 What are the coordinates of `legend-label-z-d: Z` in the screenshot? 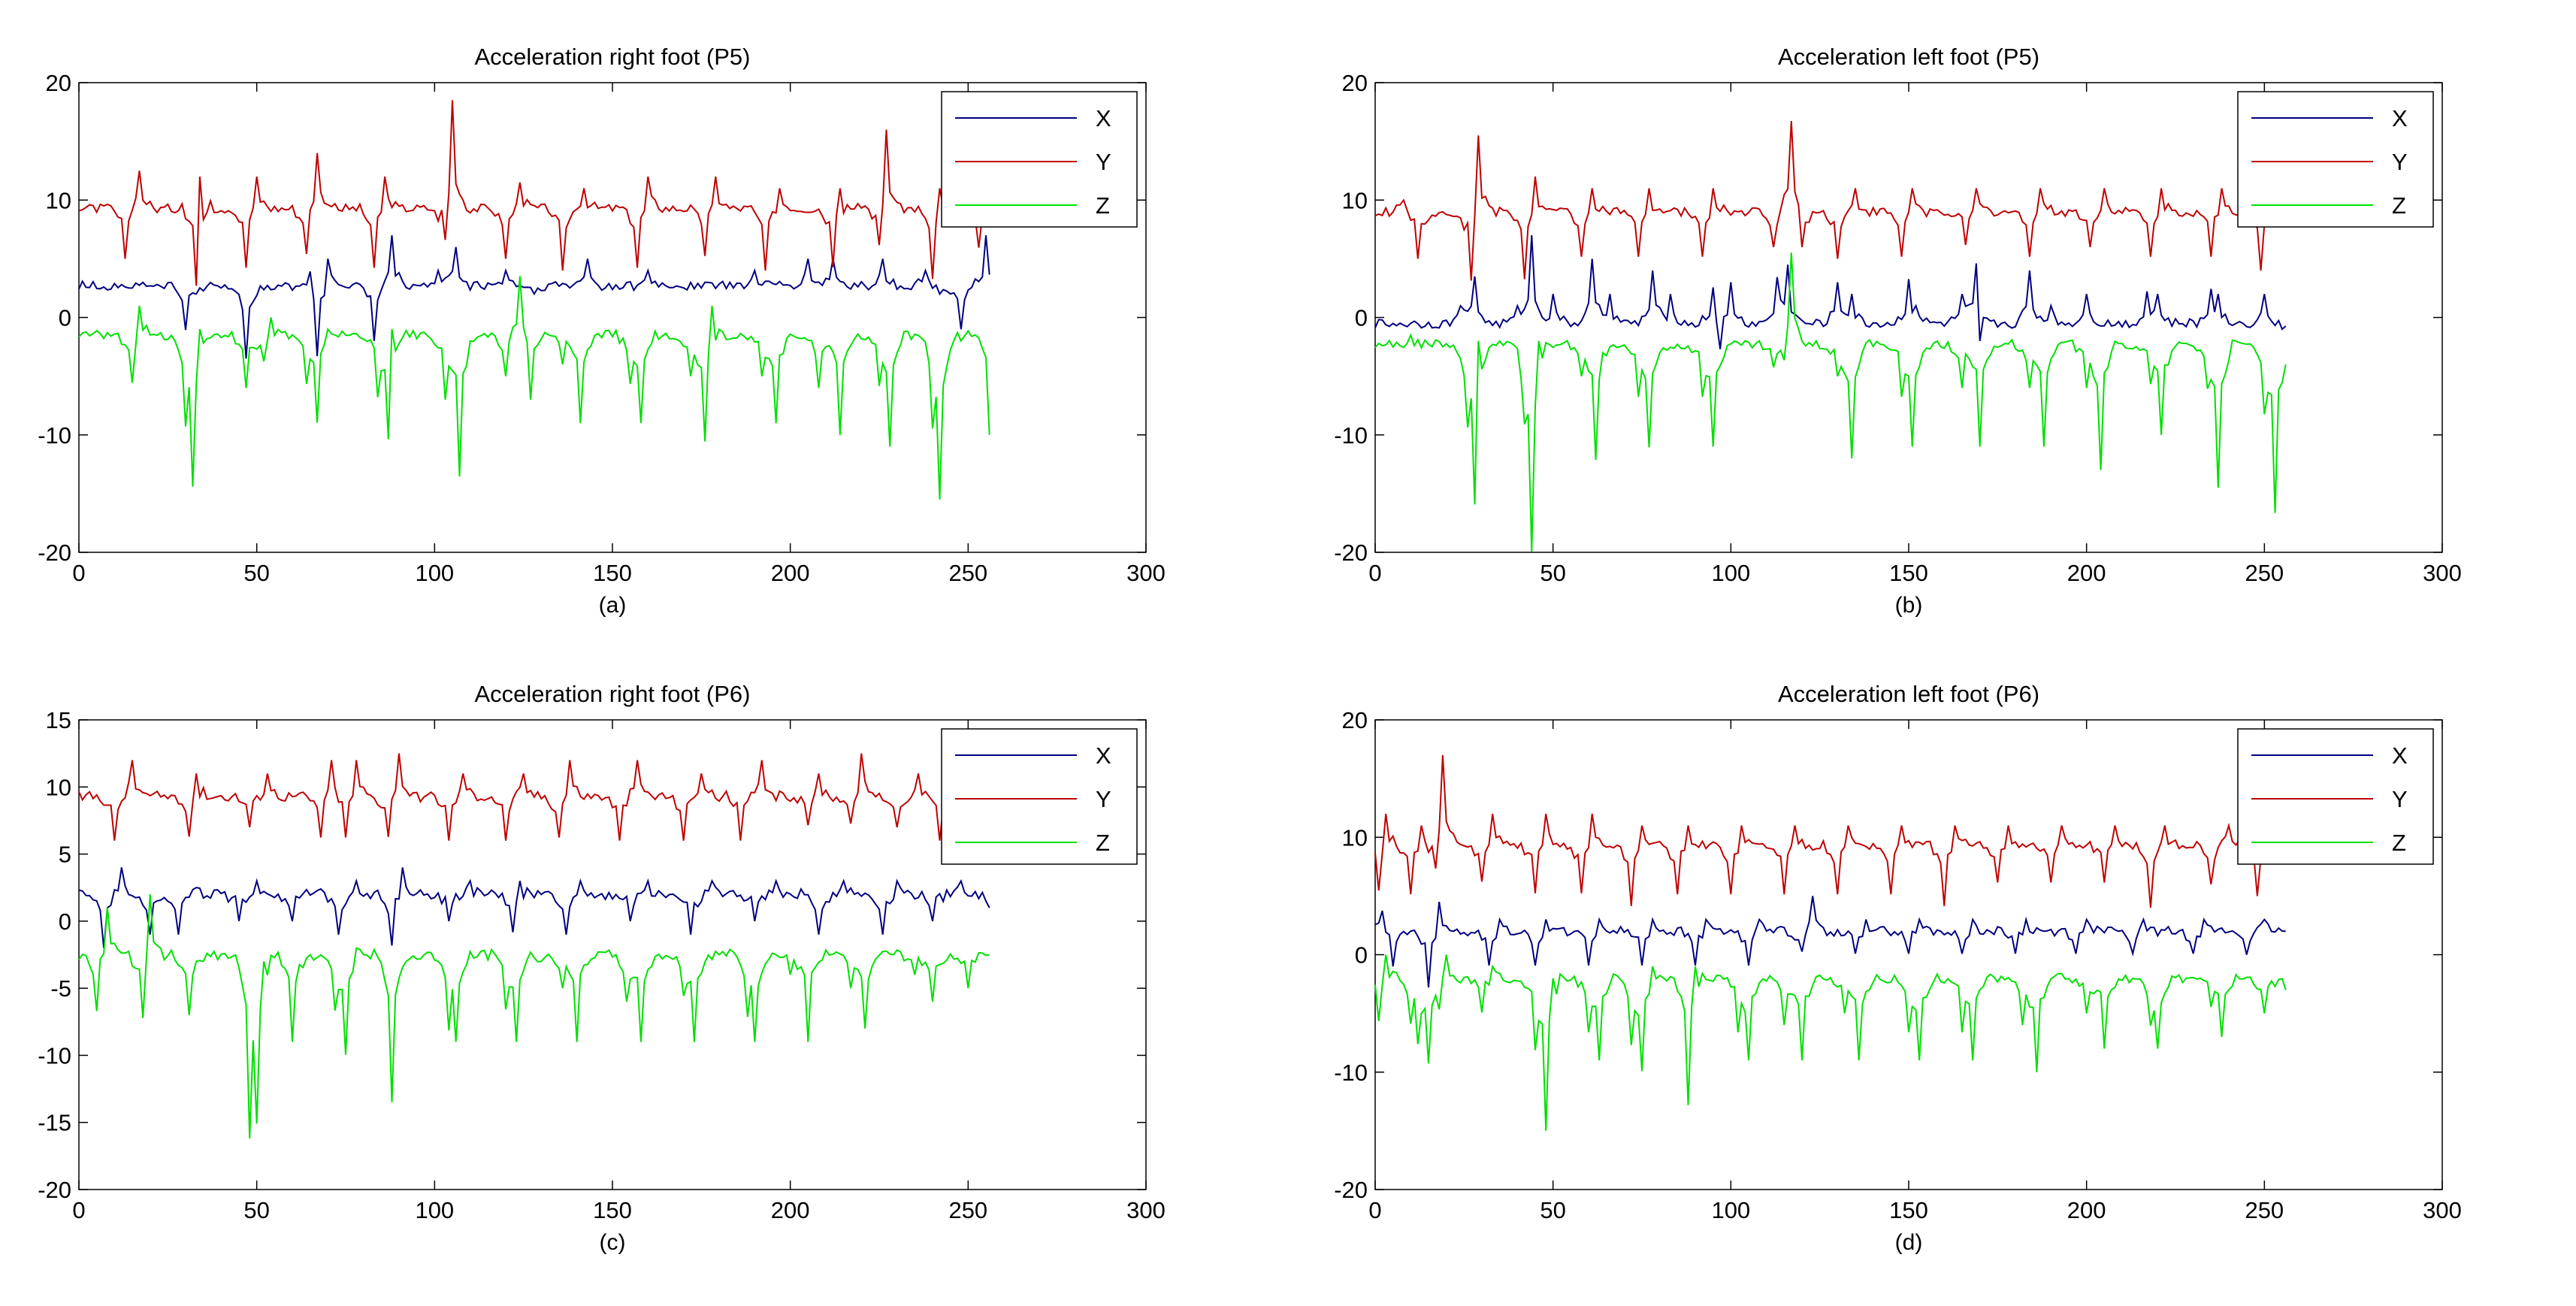 It's located at (2399, 843).